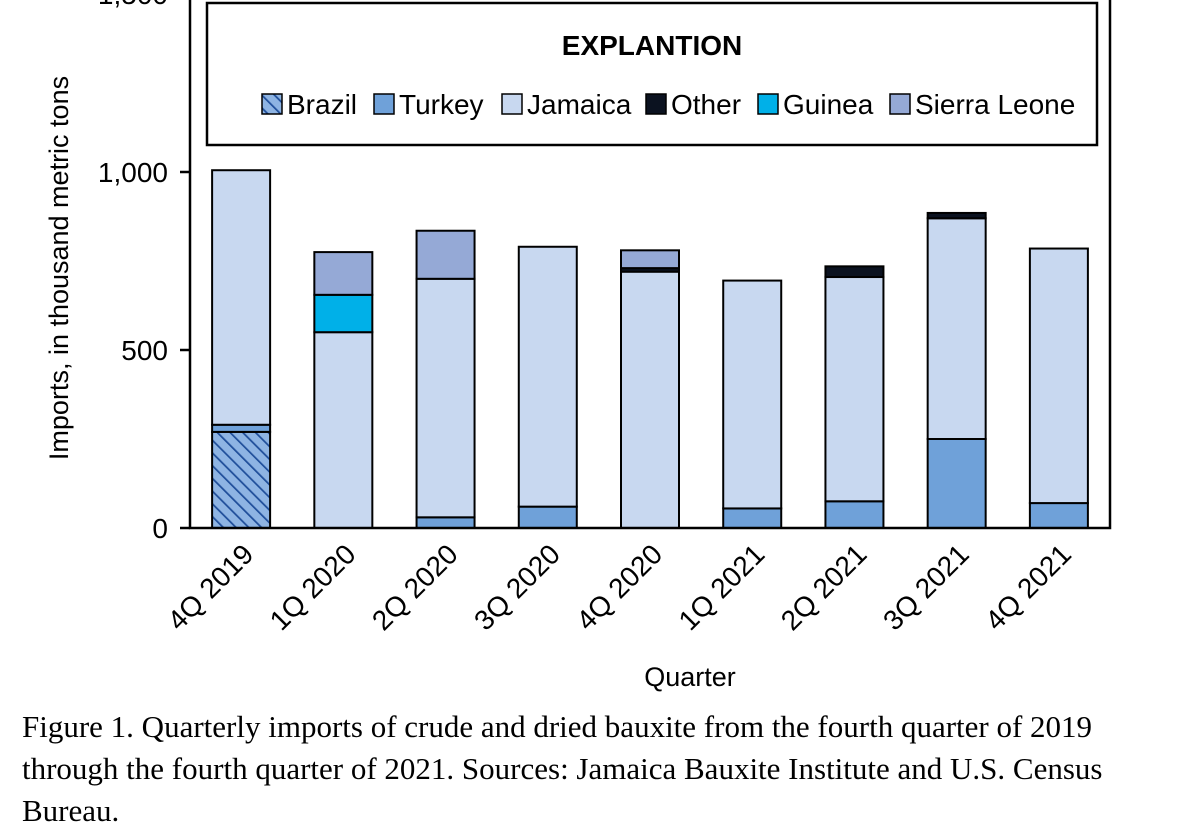  What do you see at coordinates (133, 172) in the screenshot?
I see `y-tick-label: 1,000` at bounding box center [133, 172].